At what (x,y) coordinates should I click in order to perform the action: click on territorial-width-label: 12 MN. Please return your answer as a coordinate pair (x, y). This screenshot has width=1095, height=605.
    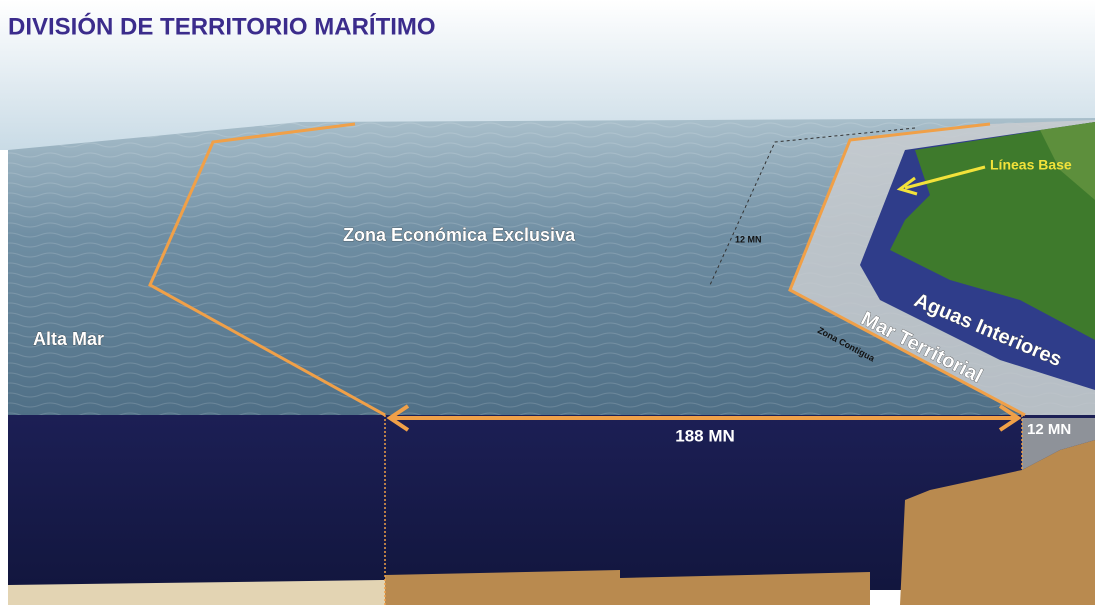
    Looking at the image, I should click on (1049, 429).